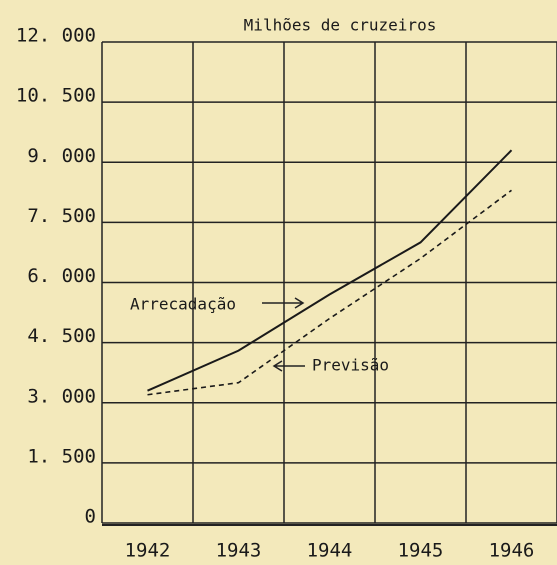 This screenshot has height=565, width=557. I want to click on y-tick-label: 10. 500, so click(56, 96).